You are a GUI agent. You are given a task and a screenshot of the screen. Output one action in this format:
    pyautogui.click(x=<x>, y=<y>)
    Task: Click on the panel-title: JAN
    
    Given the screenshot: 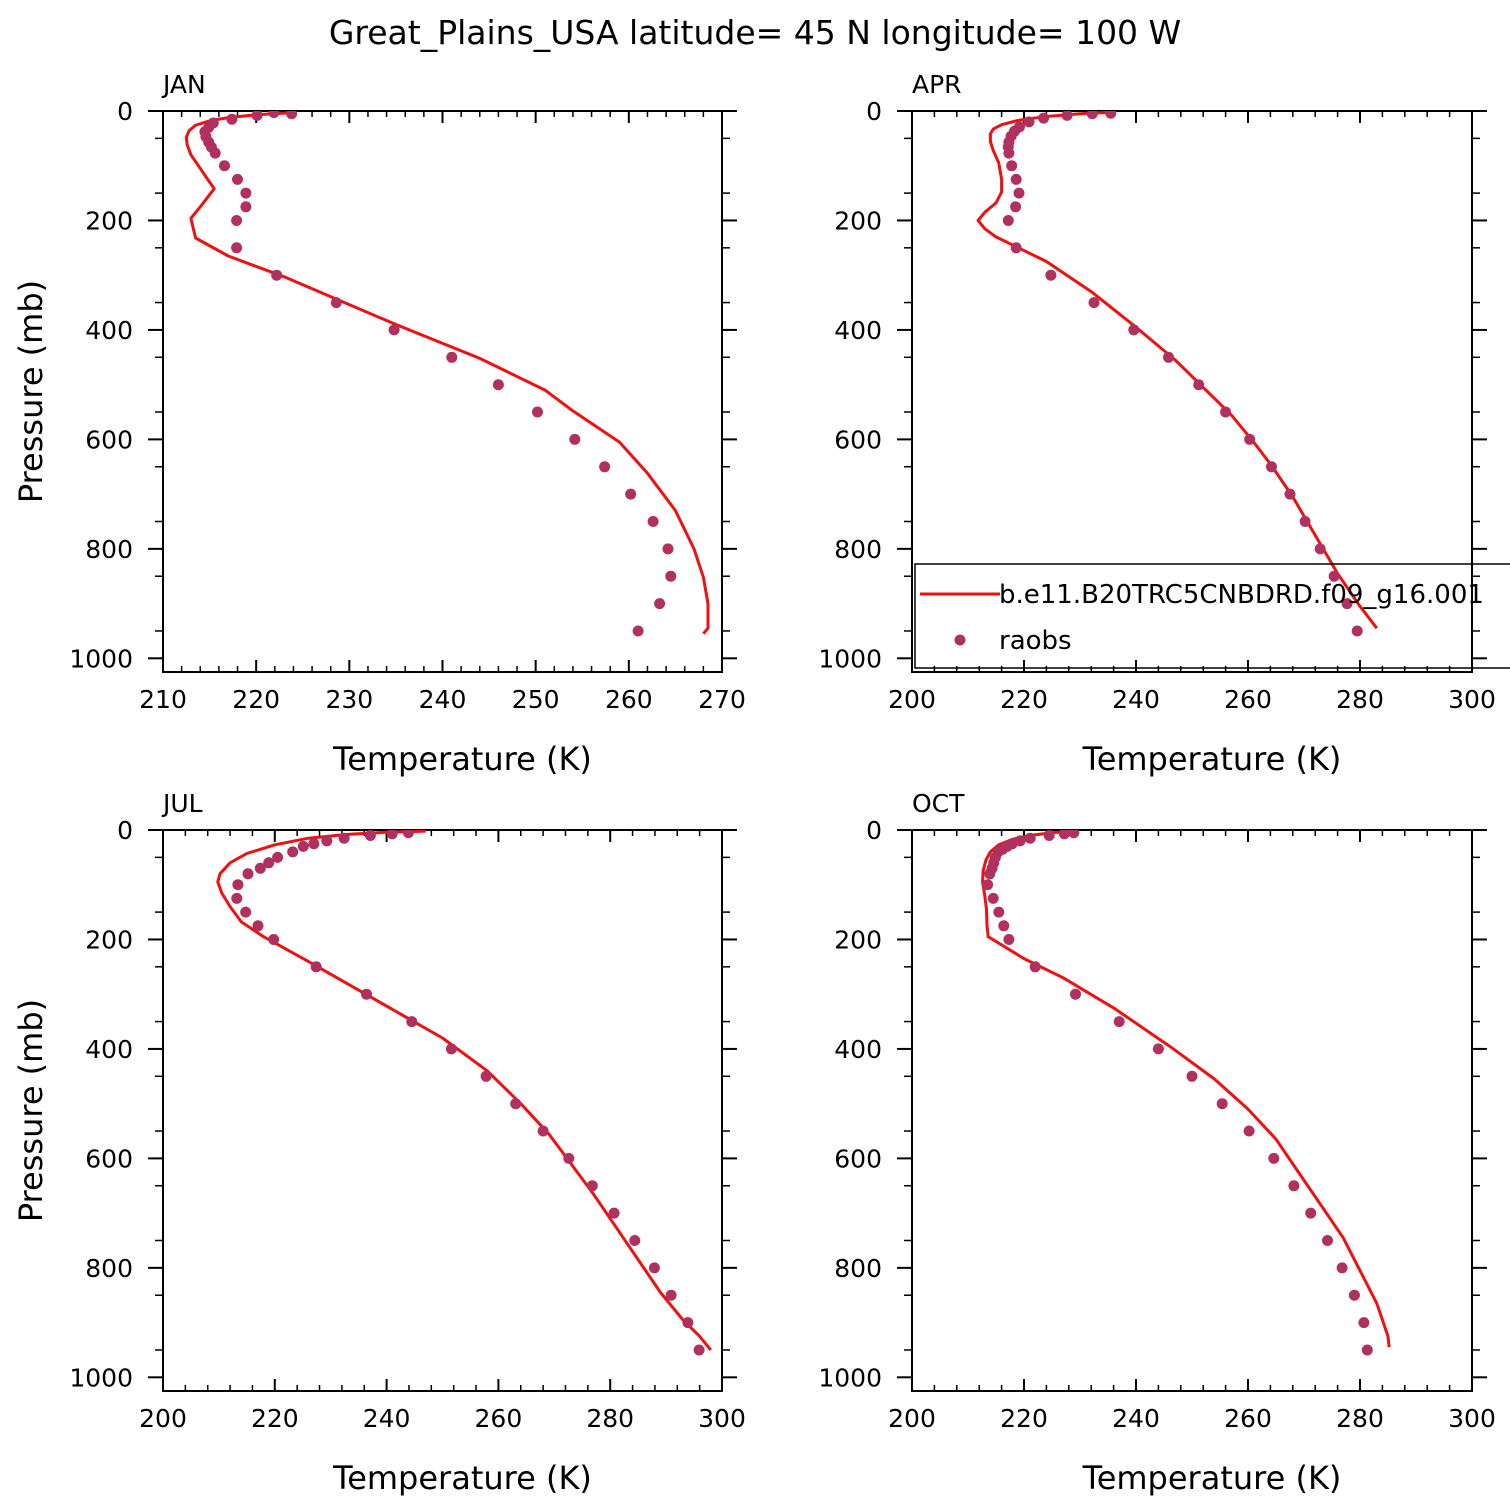 What is the action you would take?
    pyautogui.click(x=183, y=84)
    